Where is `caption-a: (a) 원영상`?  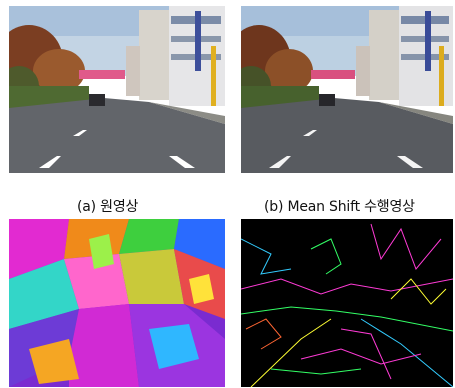 caption-a: (a) 원영상 is located at coordinates (108, 207).